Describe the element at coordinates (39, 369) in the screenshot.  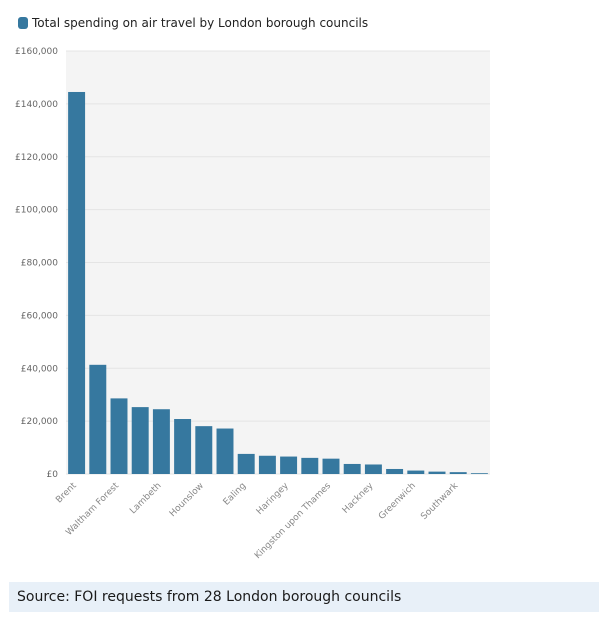
I see `y-tick-label: £40,000` at that location.